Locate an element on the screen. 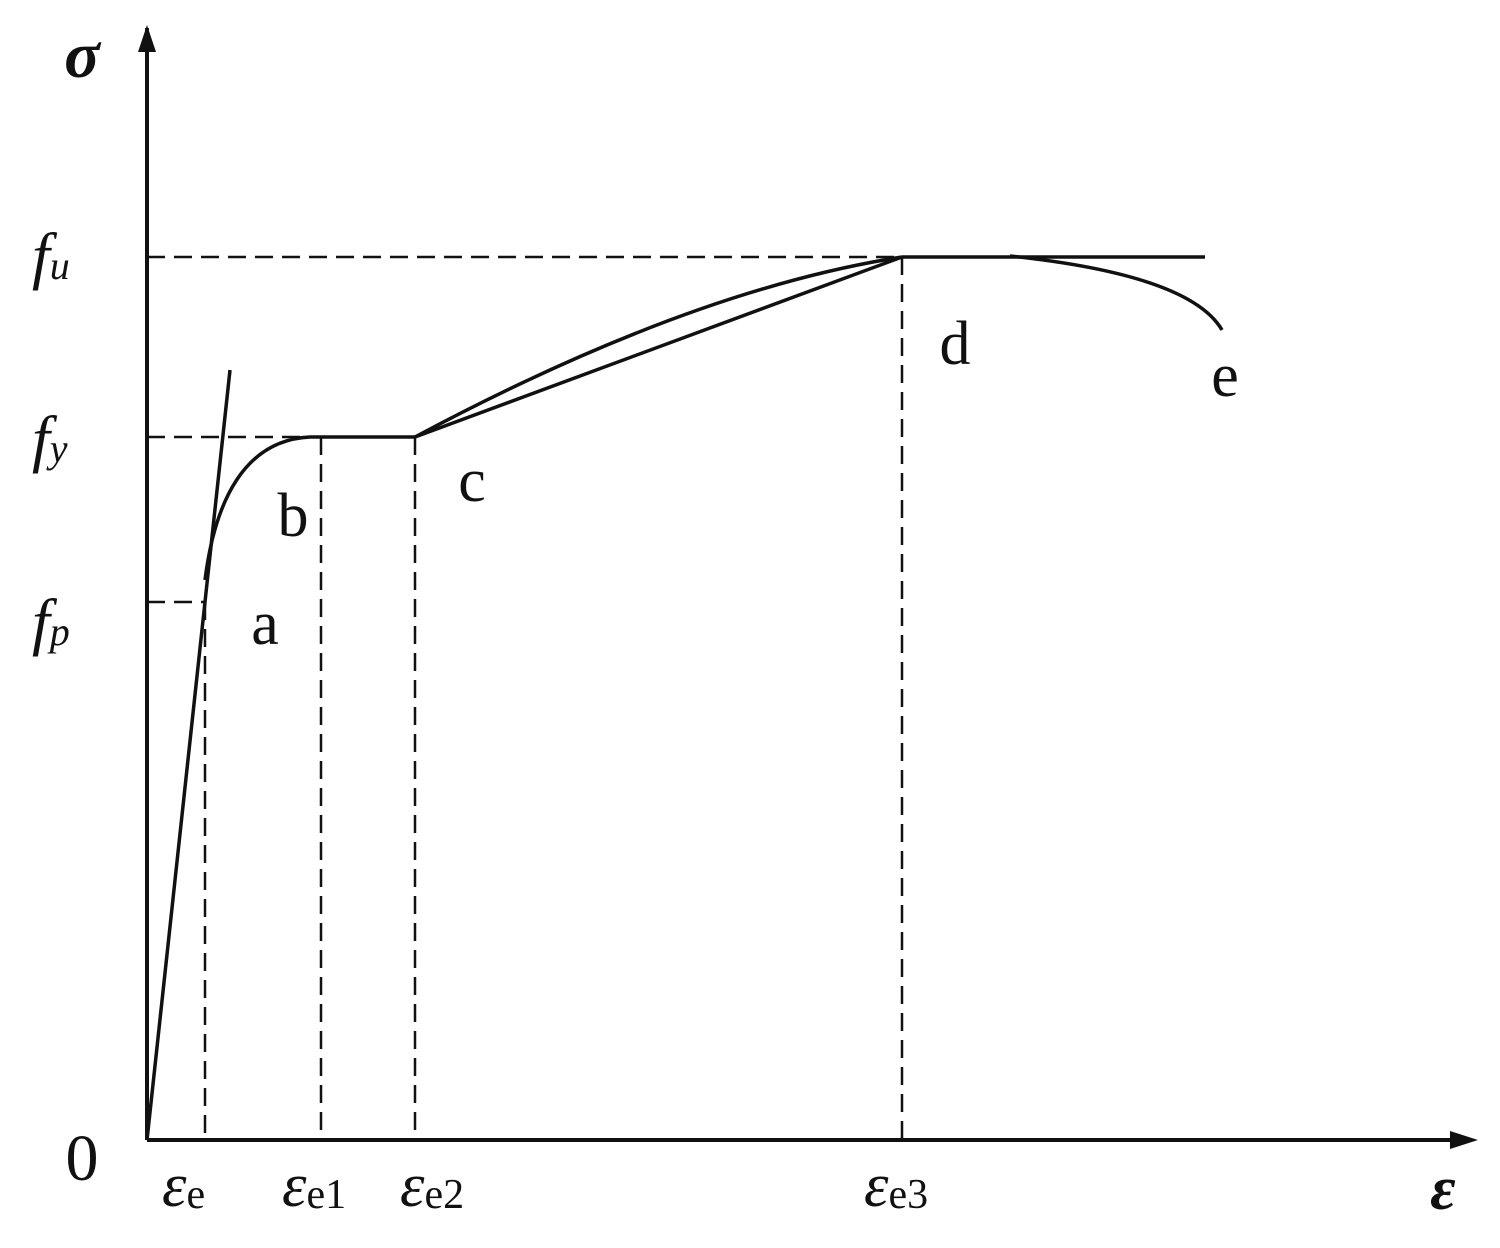 This screenshot has width=1500, height=1248. x-label: εe2 is located at coordinates (432, 1186).